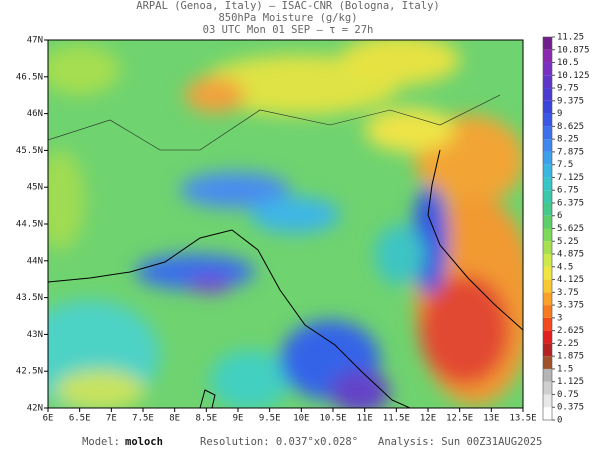 This screenshot has height=450, width=600. What do you see at coordinates (570, 101) in the screenshot?
I see `colorbar-label: 9.375` at bounding box center [570, 101].